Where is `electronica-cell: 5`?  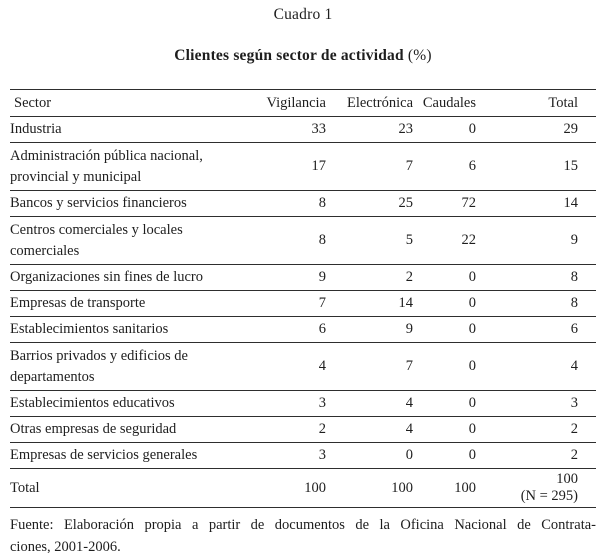
electronica-cell: 5 is located at coordinates (369, 240).